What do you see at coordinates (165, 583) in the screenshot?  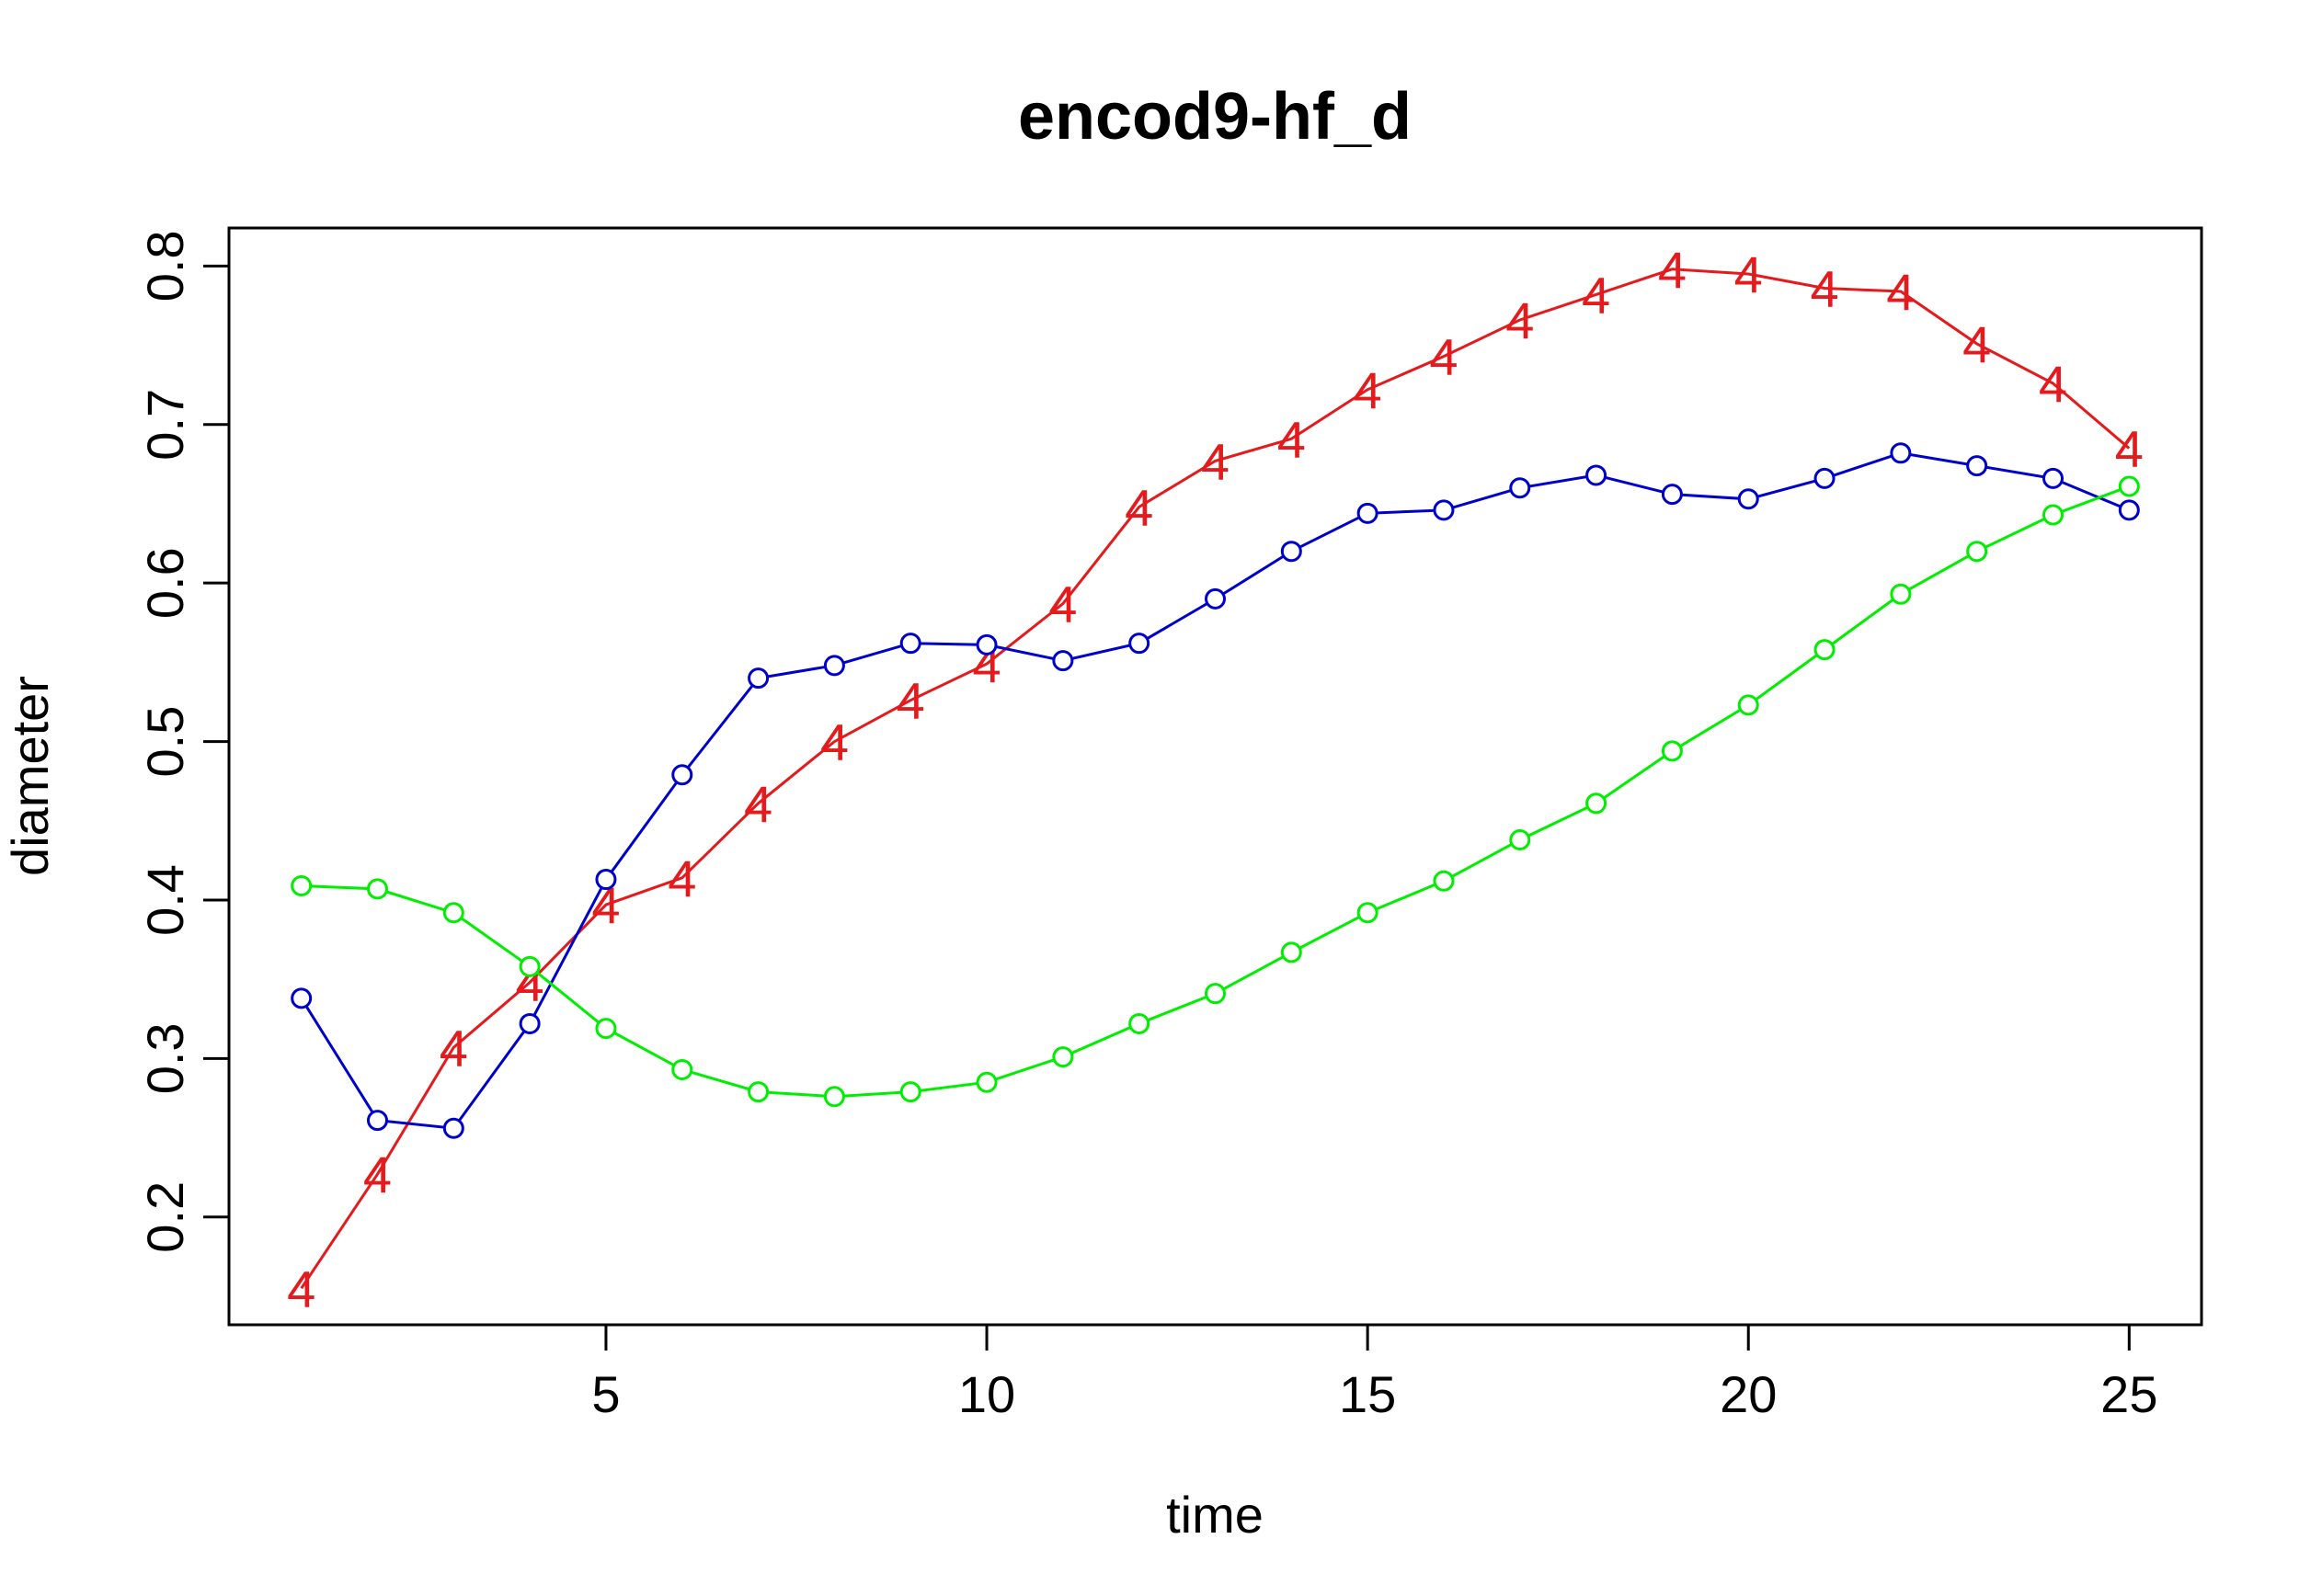 I see `y-tick-label: 0.6` at bounding box center [165, 583].